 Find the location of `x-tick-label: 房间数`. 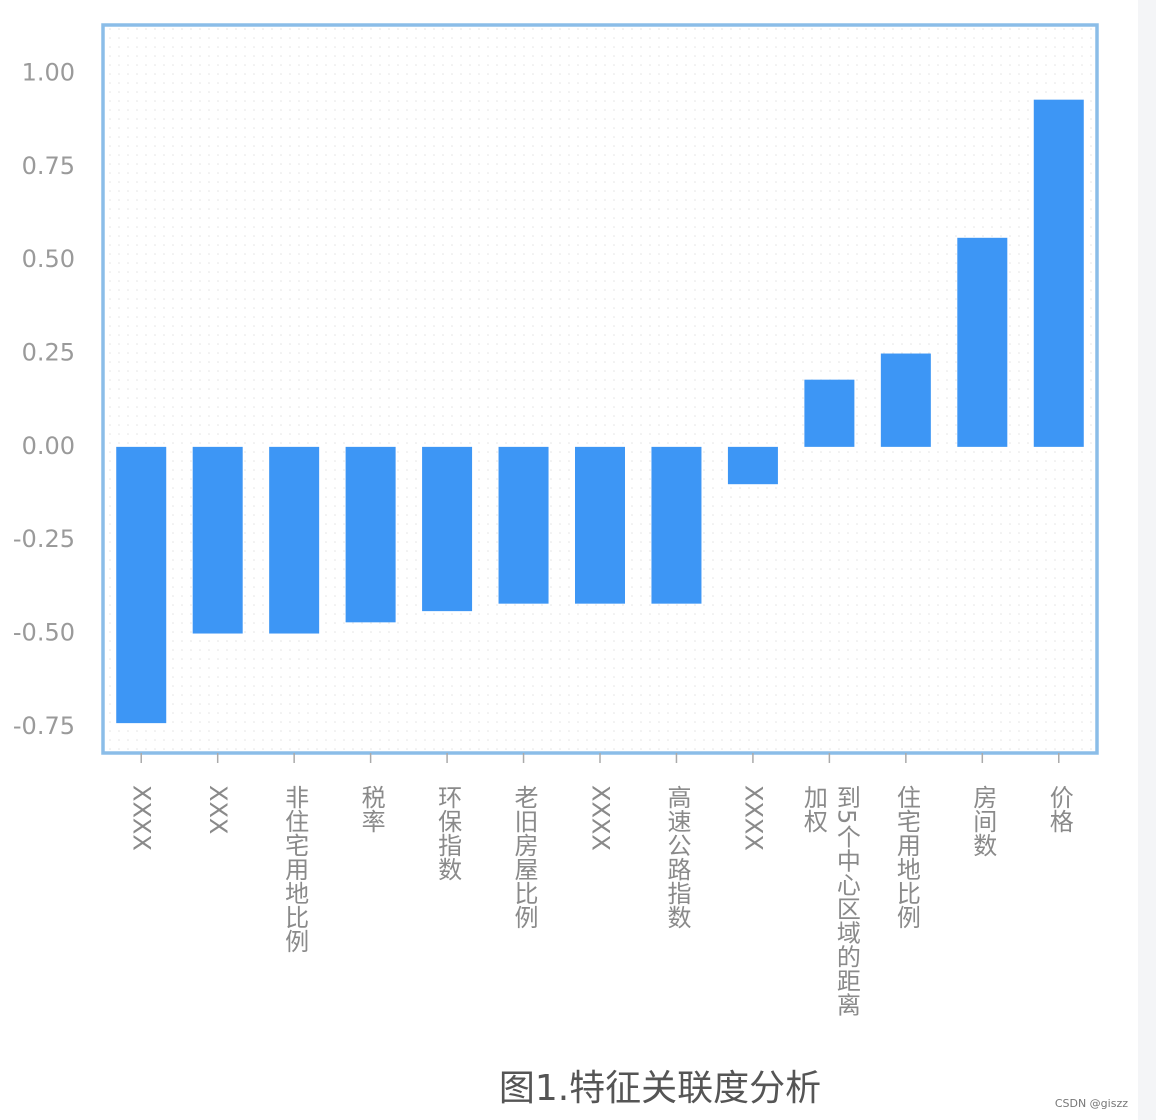

x-tick-label: 房间数 is located at coordinates (982, 821).